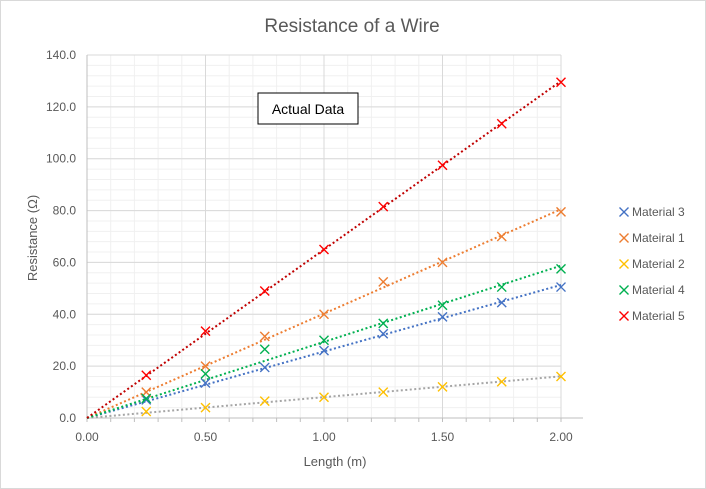 This screenshot has height=489, width=706. I want to click on y-tick-labels: 0.0 20.0 40.0 60.0 80.0 100.0 120.0 140.0, so click(61, 236).